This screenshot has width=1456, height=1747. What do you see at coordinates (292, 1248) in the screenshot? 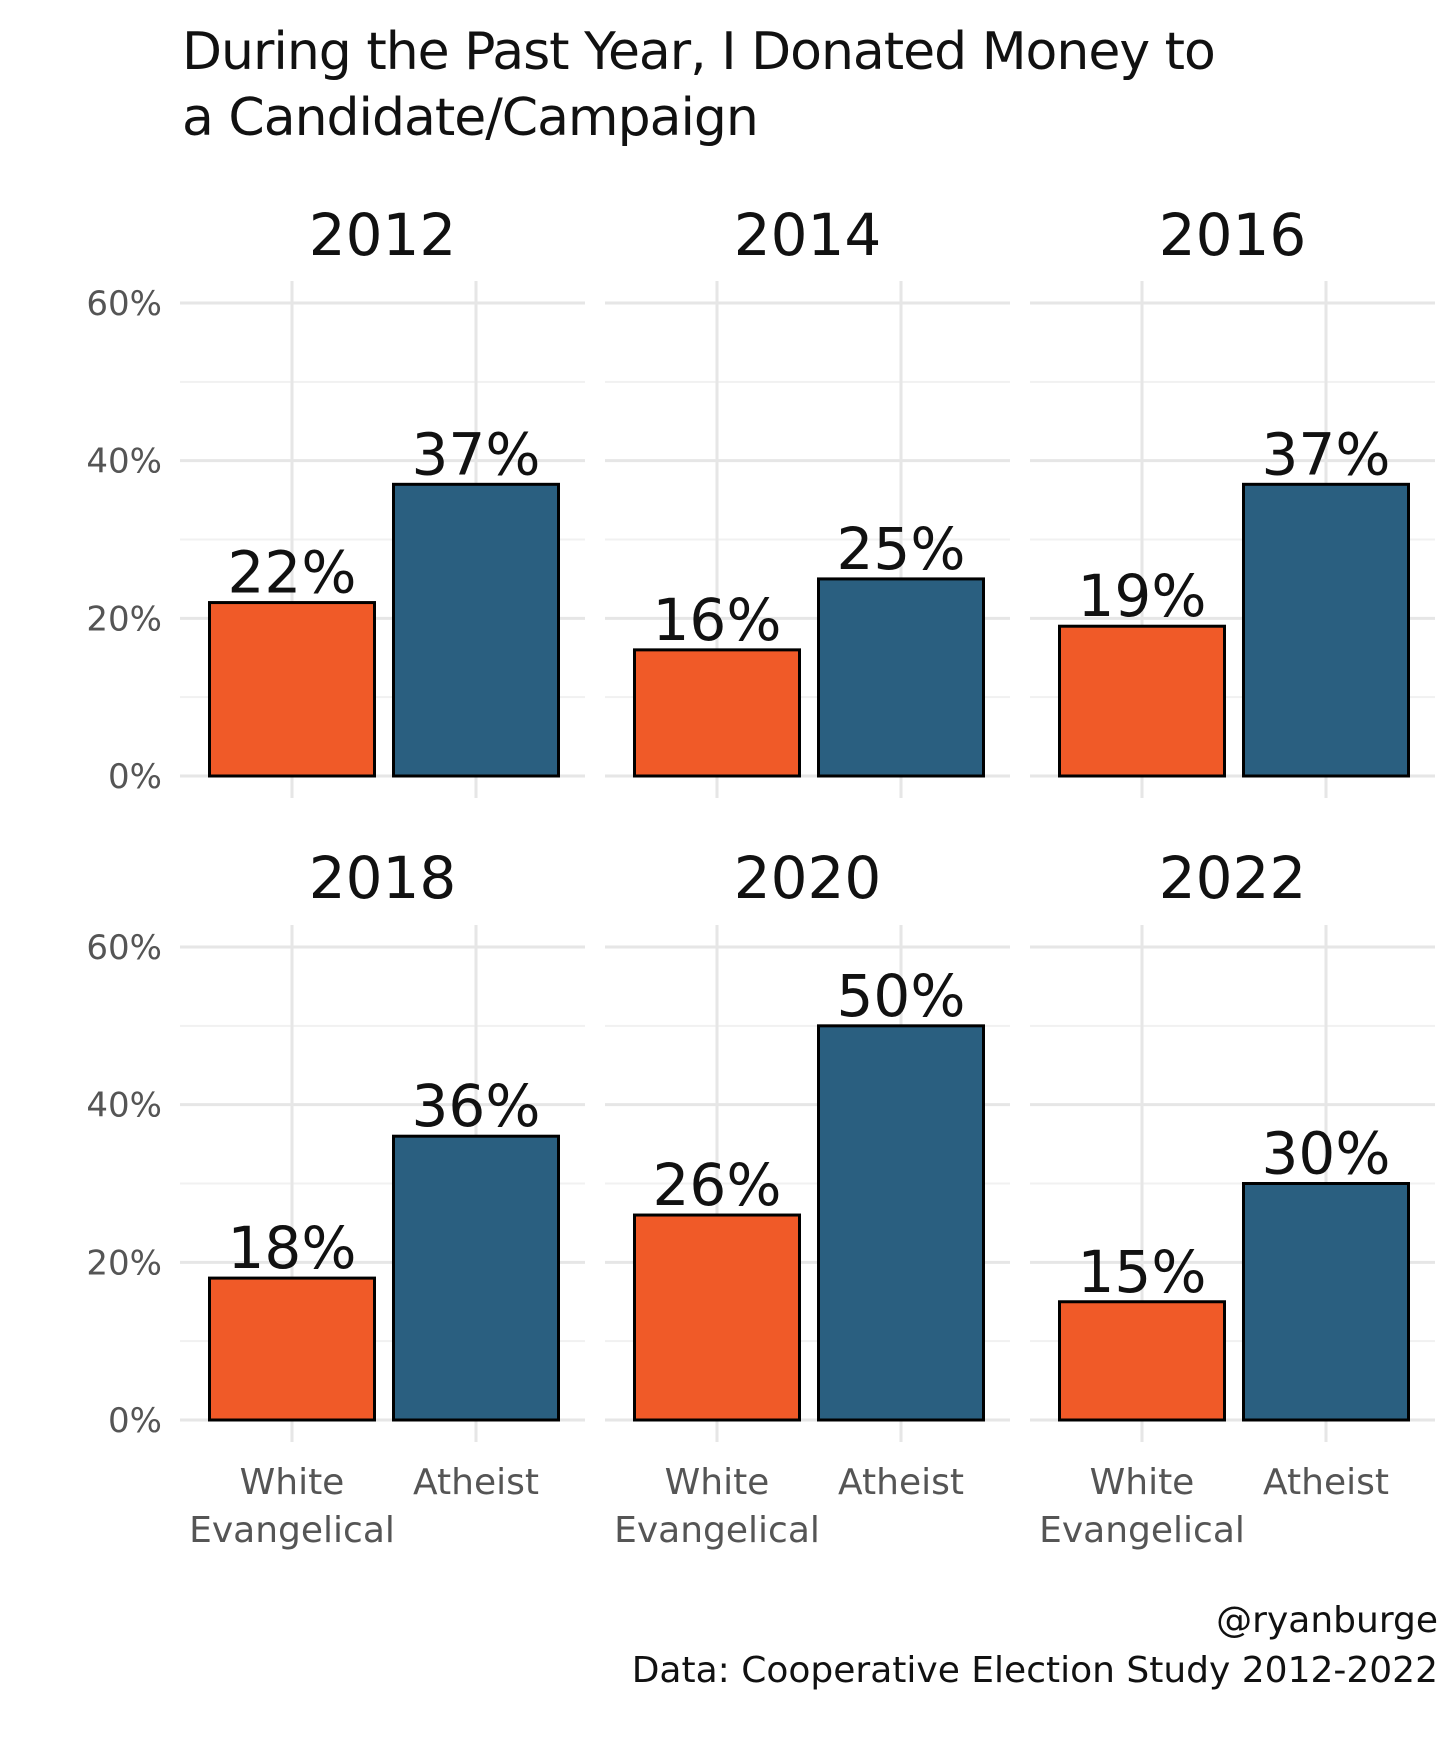
I see `data-label-2018-white-evangelical: 18%` at bounding box center [292, 1248].